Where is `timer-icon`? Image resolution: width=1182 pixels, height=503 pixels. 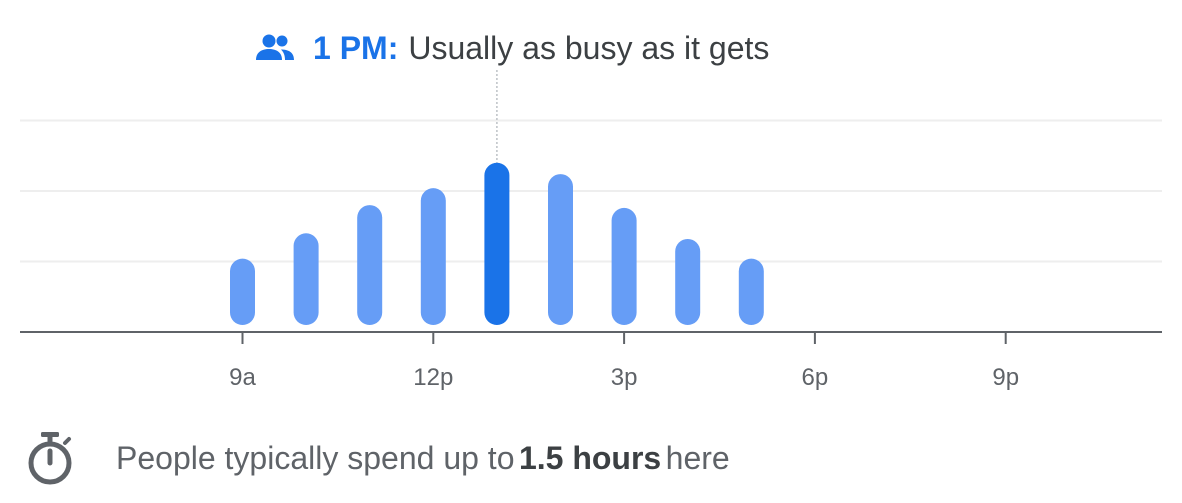 timer-icon is located at coordinates (50, 458).